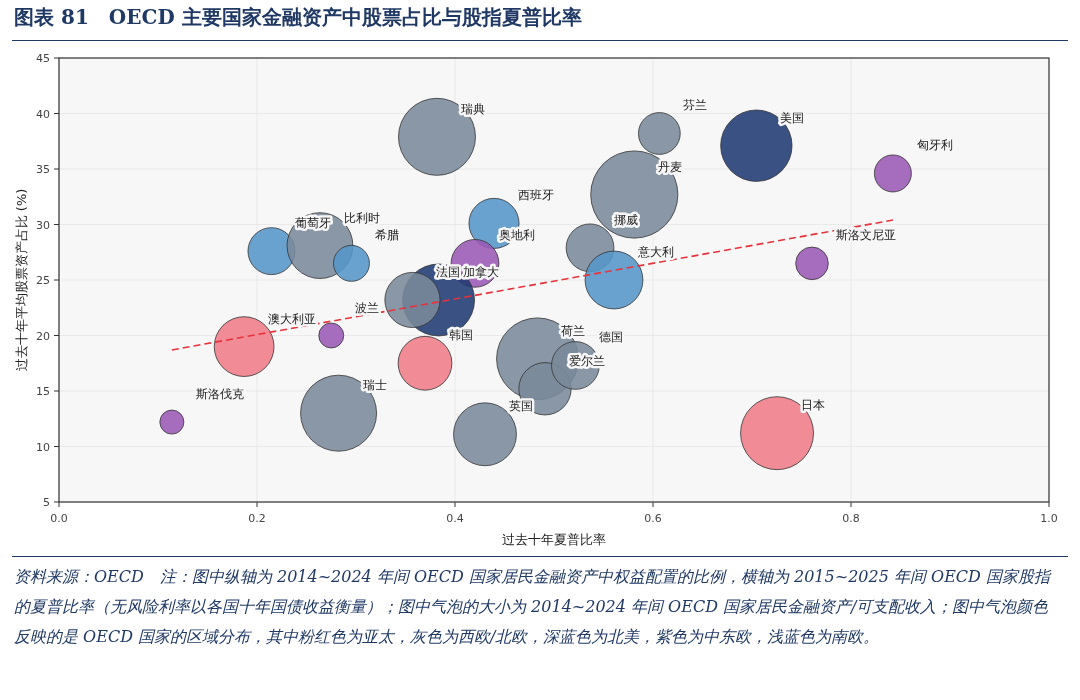 This screenshot has width=1080, height=700. Describe the element at coordinates (934, 145) in the screenshot. I see `annotation: 匈牙利` at that location.